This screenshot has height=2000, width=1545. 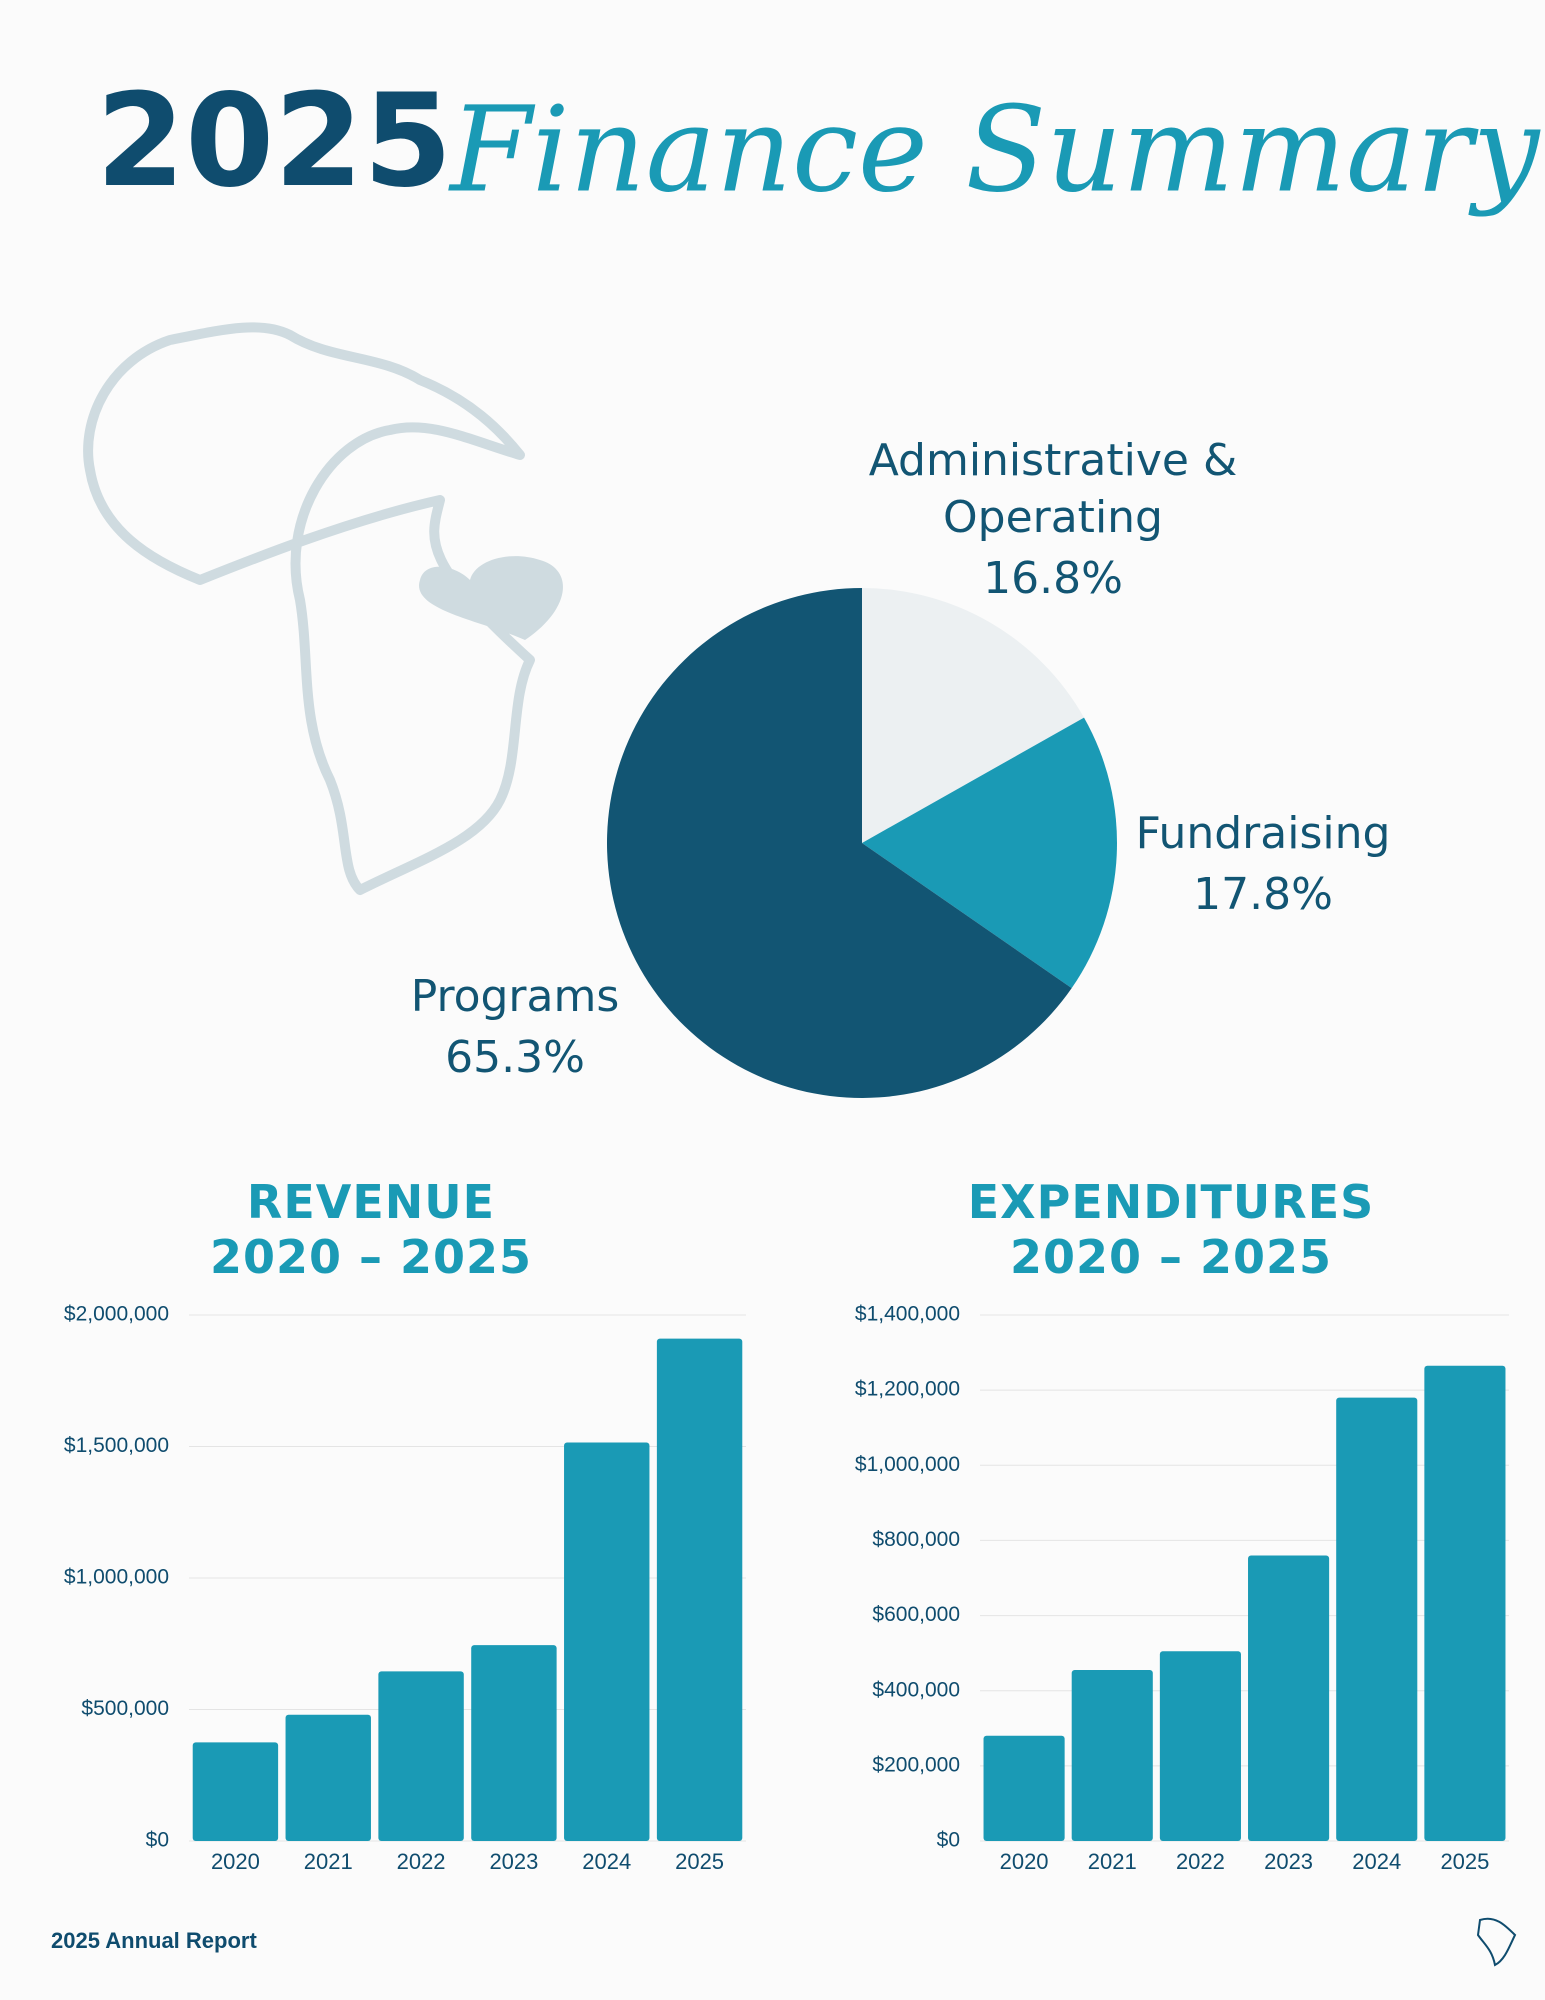 What do you see at coordinates (515, 1057) in the screenshot?
I see `slice-value: 65.3%` at bounding box center [515, 1057].